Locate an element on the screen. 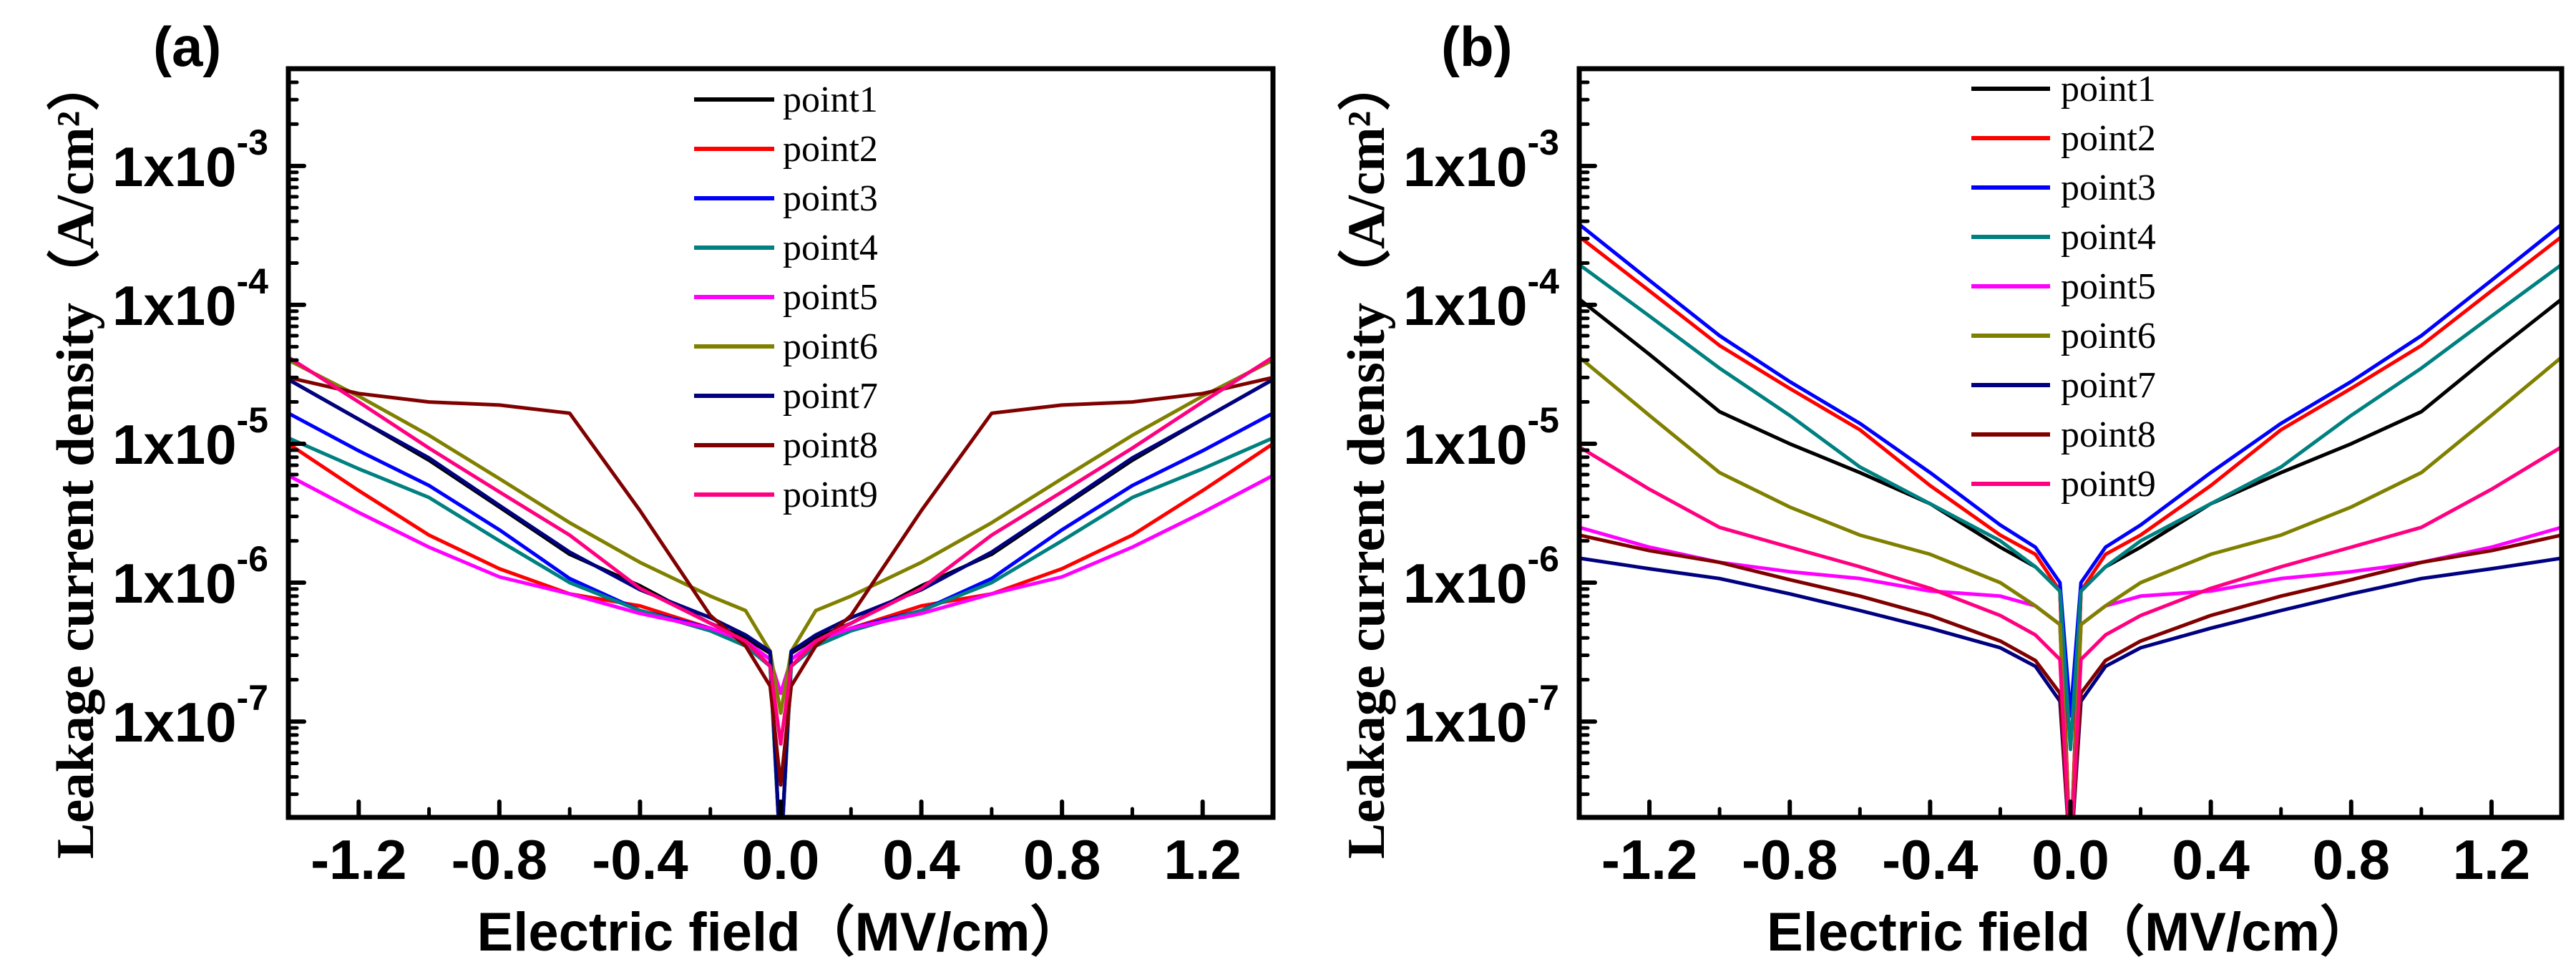  y-tick-exponent: -3 is located at coordinates (1543, 142).